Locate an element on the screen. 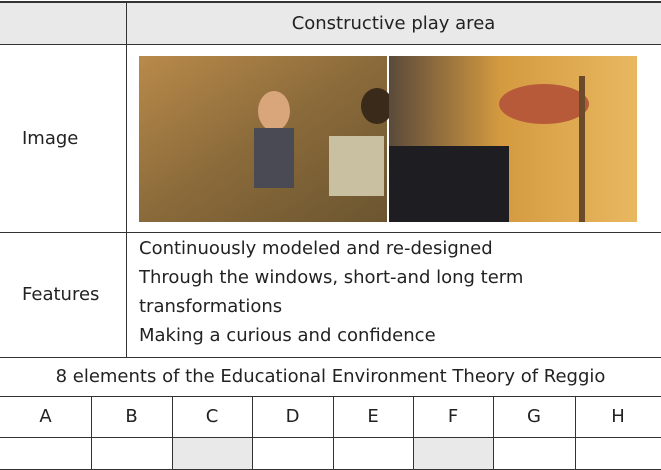 The image size is (661, 470). letter-cell: B is located at coordinates (131, 416).